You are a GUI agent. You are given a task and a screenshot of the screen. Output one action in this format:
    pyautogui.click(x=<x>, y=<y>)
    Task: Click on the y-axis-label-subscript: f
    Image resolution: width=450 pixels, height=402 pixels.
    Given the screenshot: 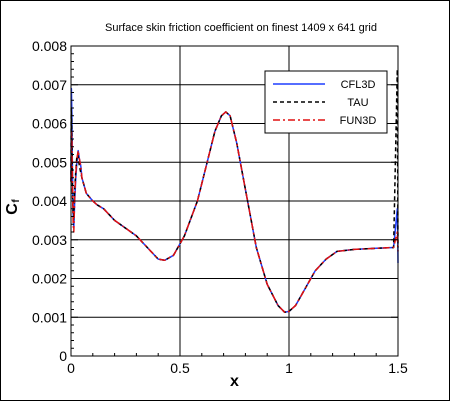 What is the action you would take?
    pyautogui.click(x=16, y=201)
    